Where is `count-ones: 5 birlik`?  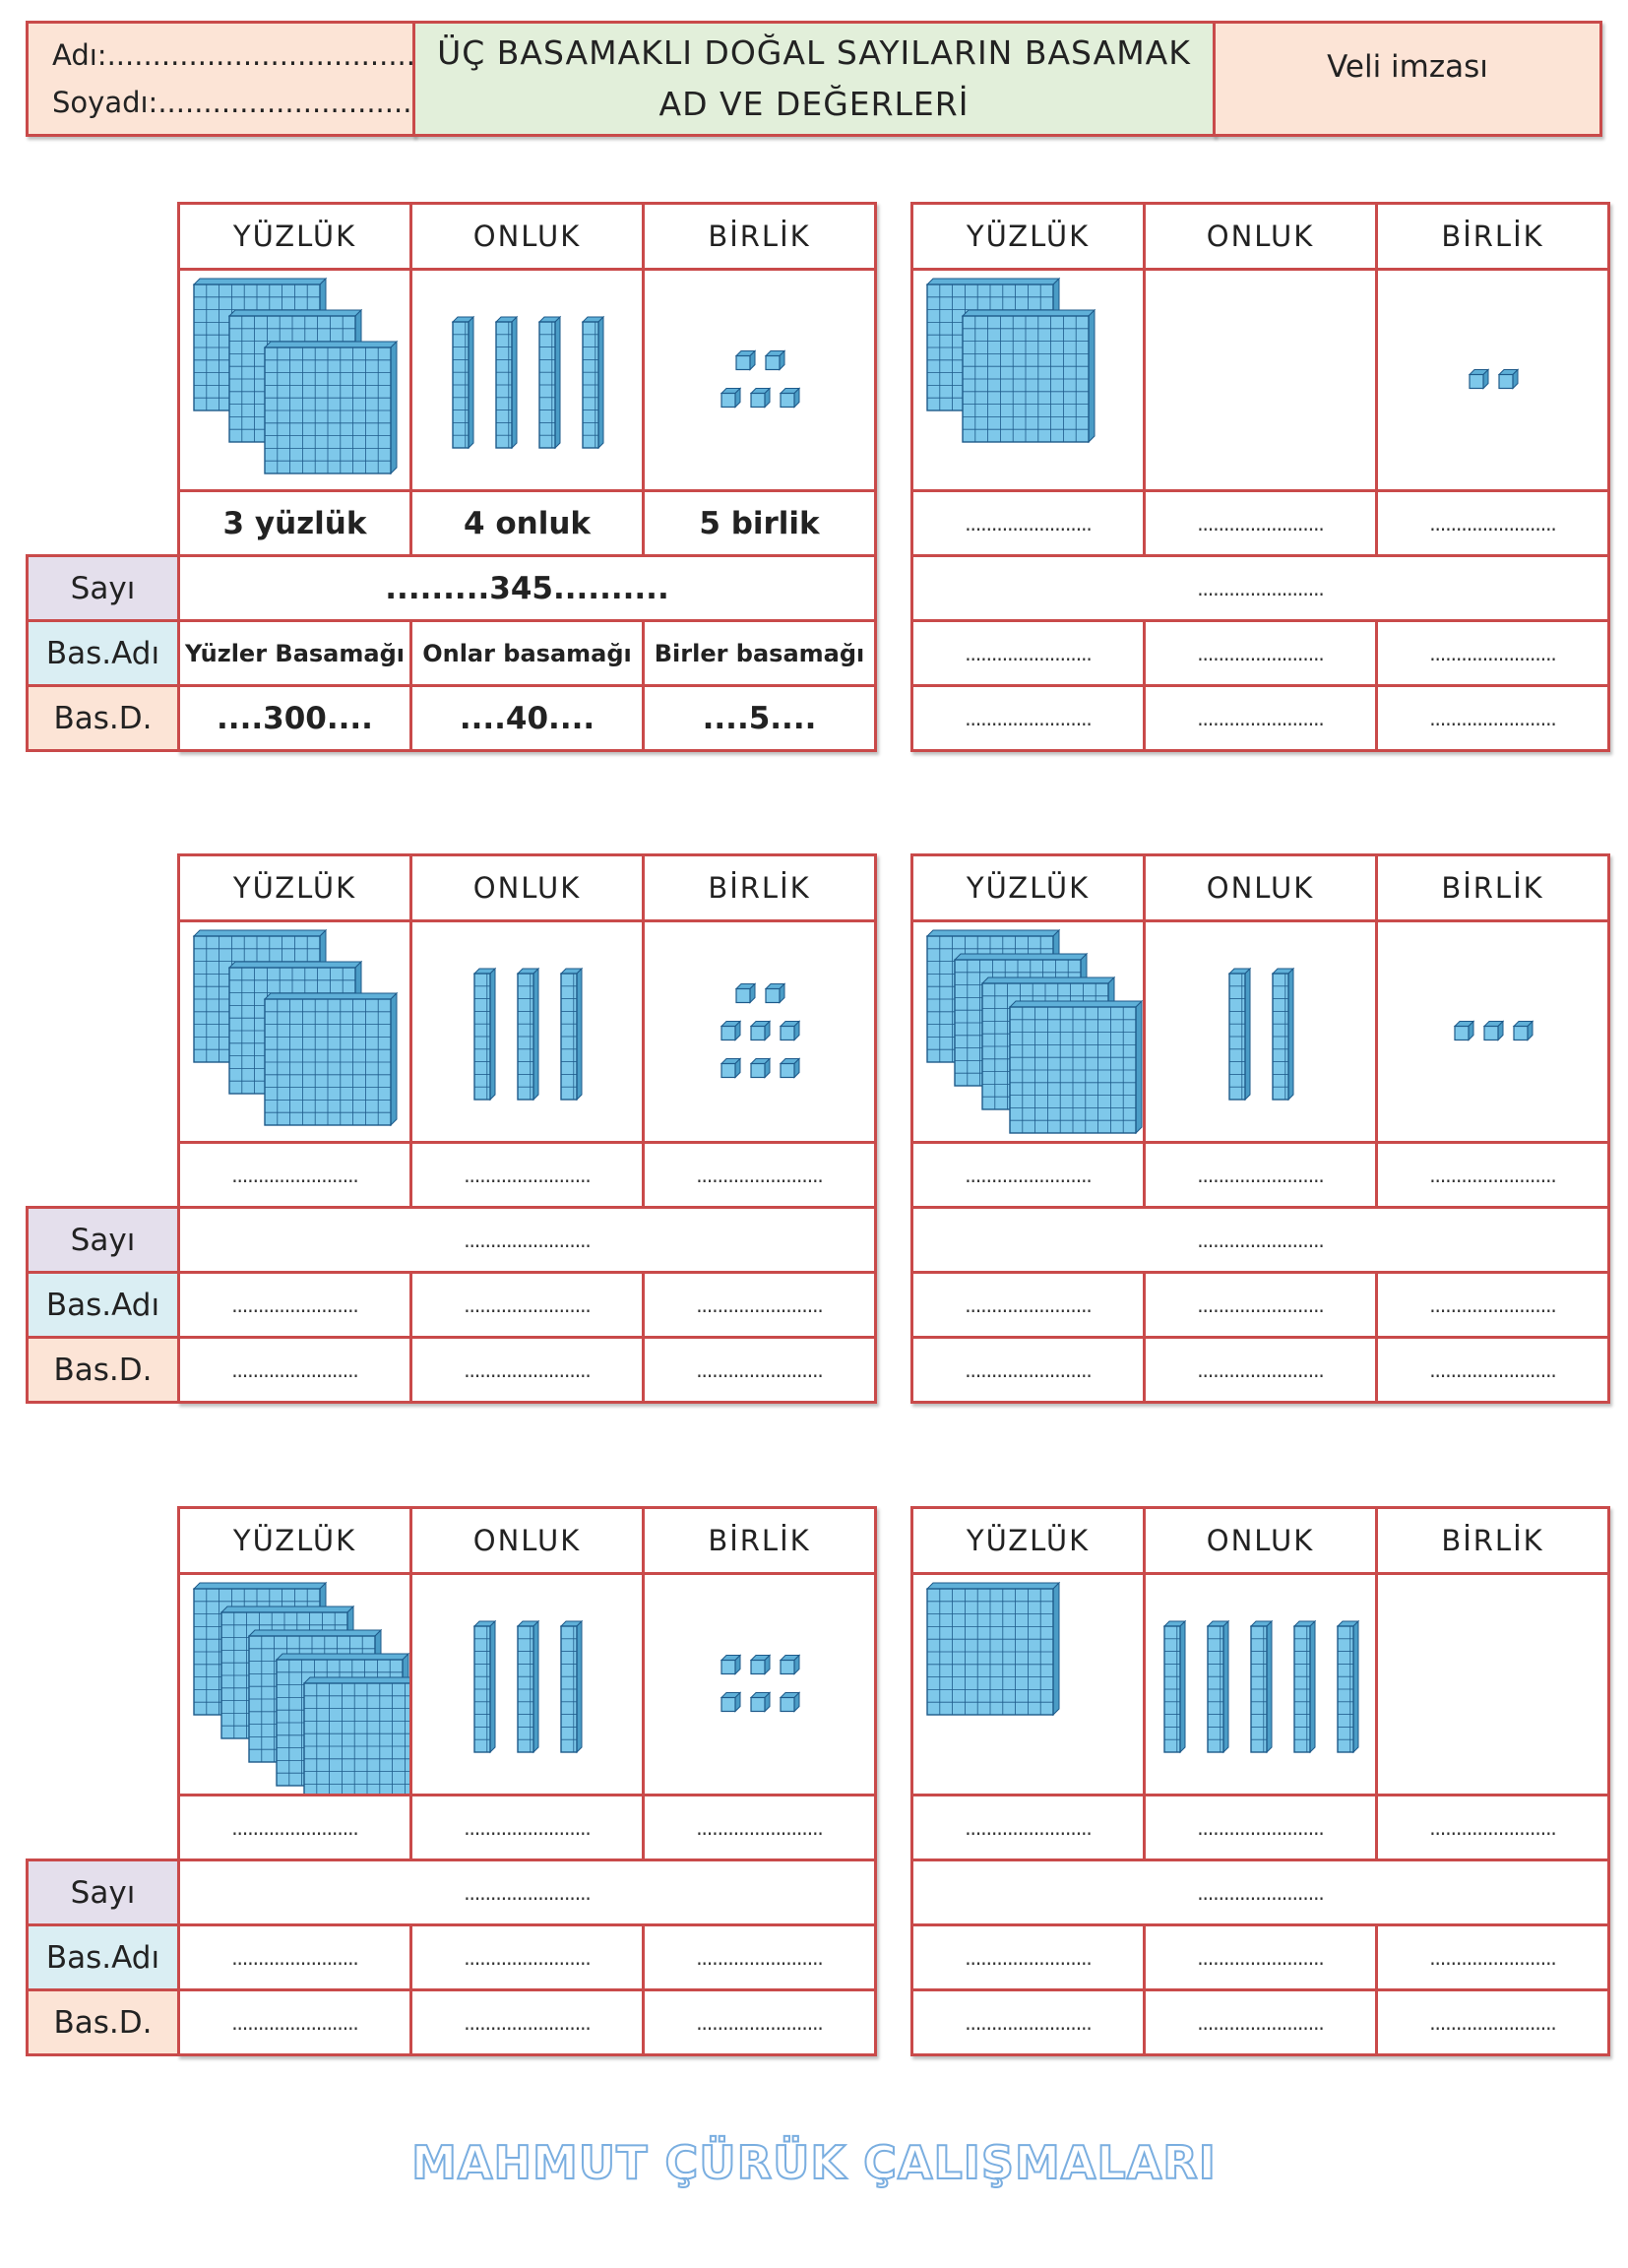
count-ones: 5 birlik is located at coordinates (761, 524).